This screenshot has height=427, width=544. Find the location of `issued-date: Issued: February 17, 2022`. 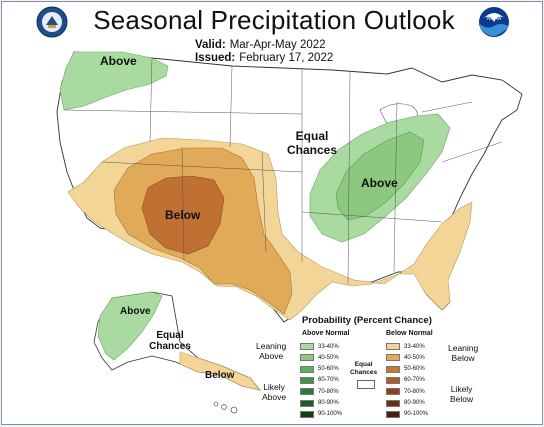

issued-date: Issued: February 17, 2022 is located at coordinates (264, 58).